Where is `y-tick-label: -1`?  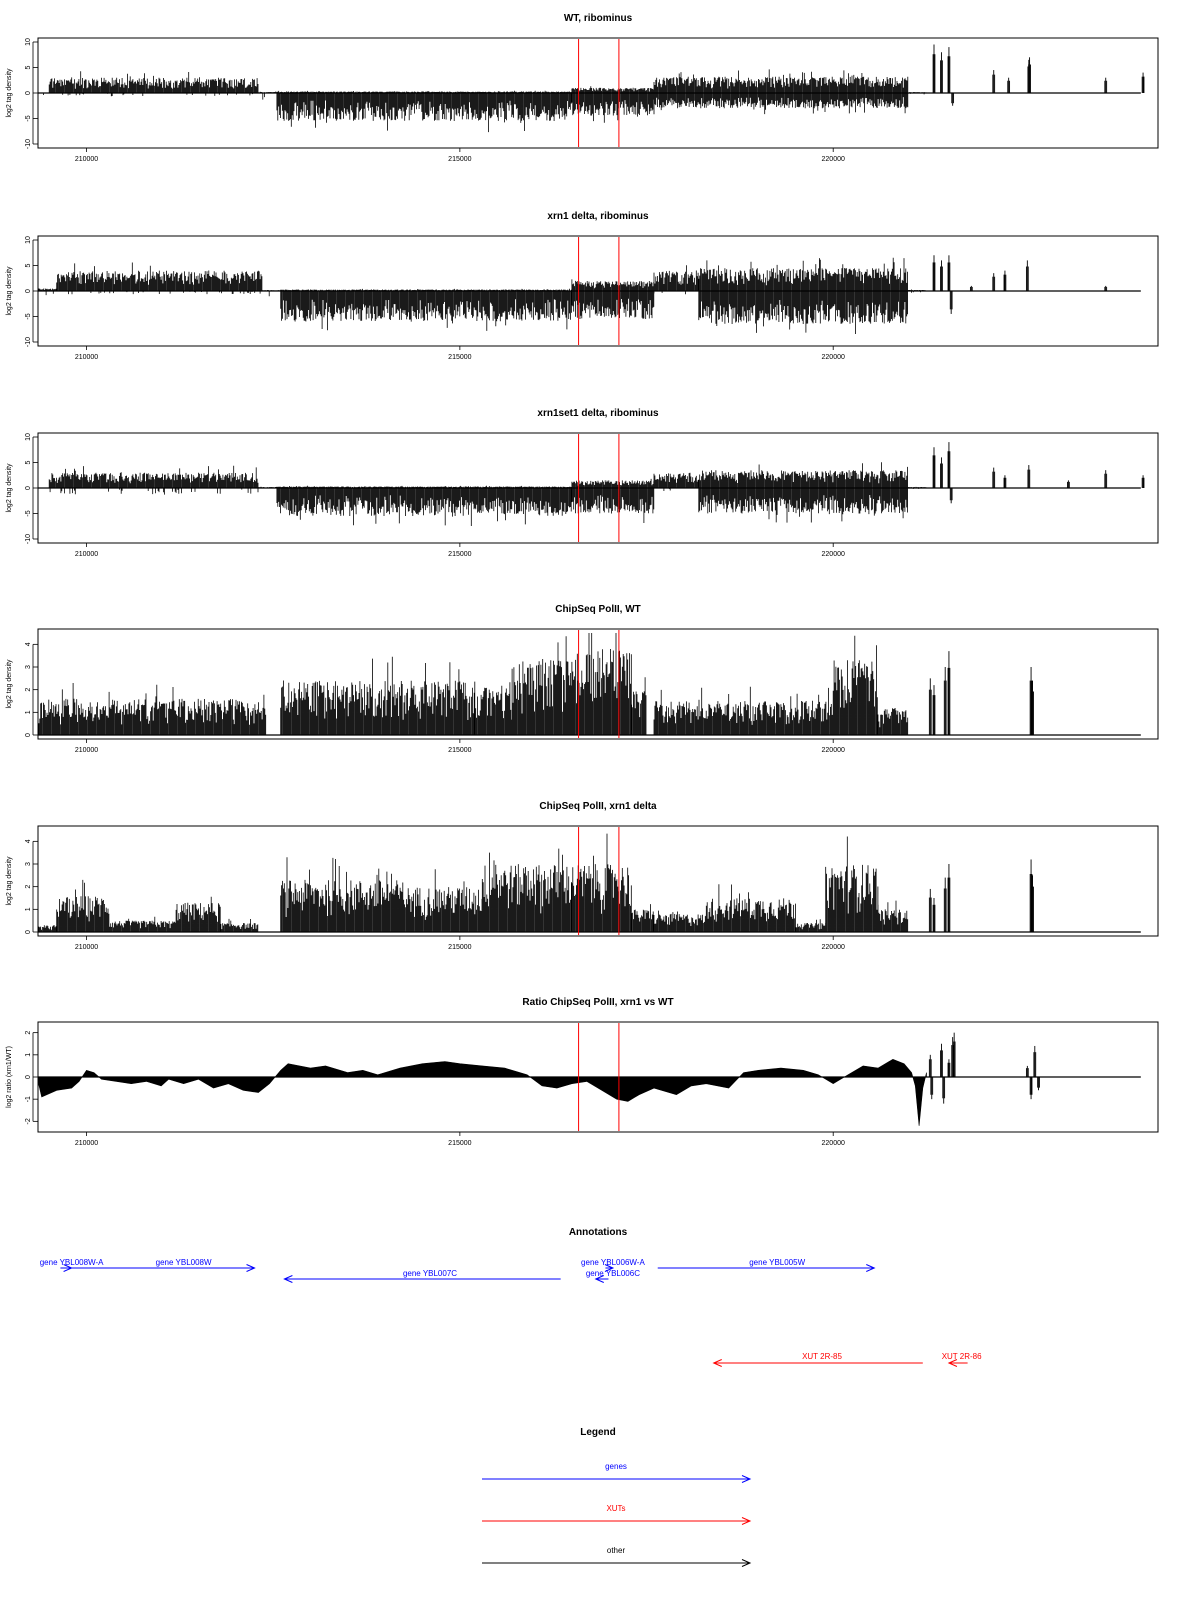 y-tick-label: -1 is located at coordinates (28, 1099).